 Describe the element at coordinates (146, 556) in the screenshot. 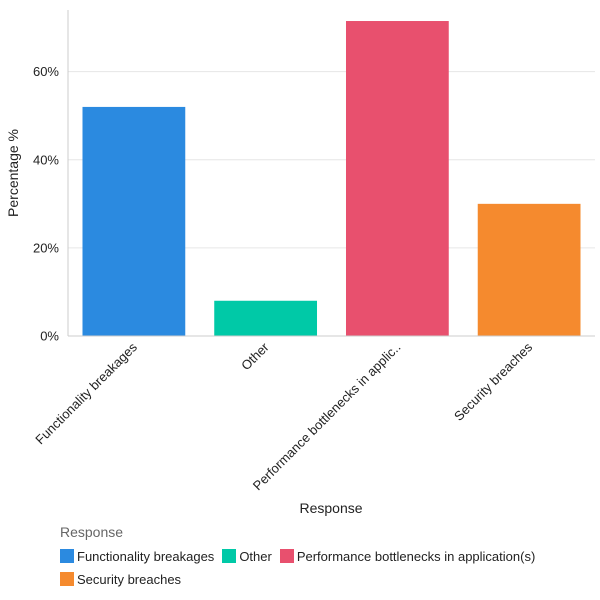

I see `legend-label: Functionality breakages` at that location.